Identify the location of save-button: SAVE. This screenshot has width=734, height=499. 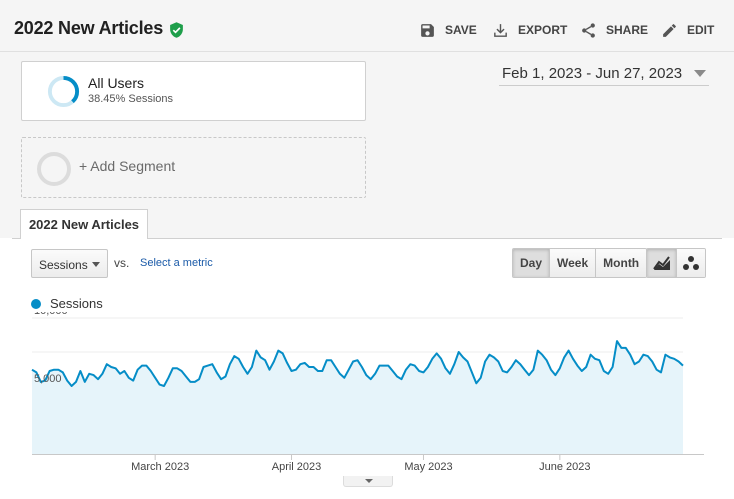
(448, 30).